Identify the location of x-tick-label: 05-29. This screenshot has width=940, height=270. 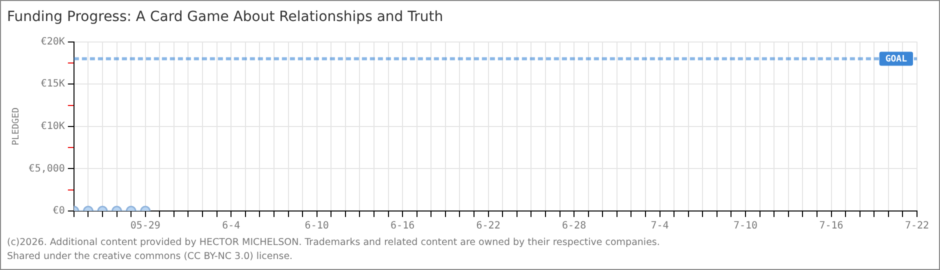
(145, 226).